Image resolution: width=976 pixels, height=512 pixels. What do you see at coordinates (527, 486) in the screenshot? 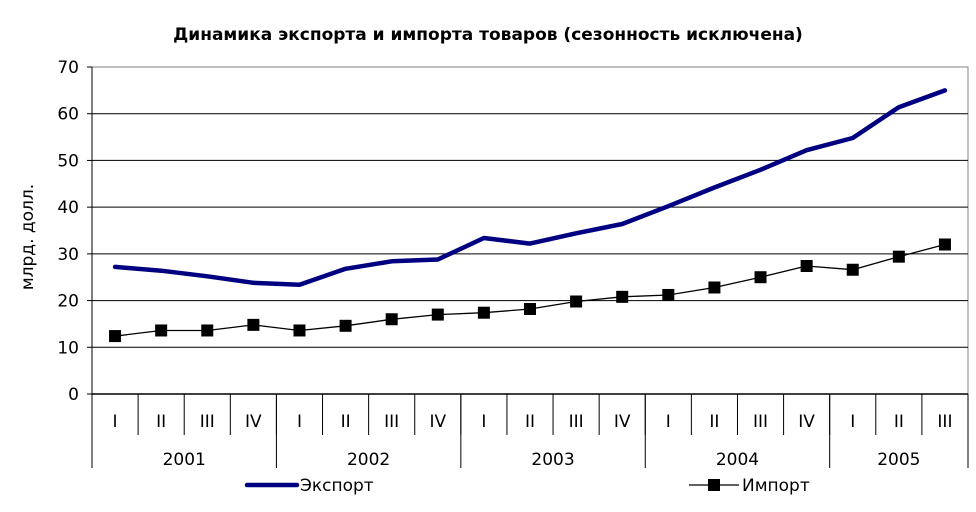
I see `legend: Экспорт Импорт` at bounding box center [527, 486].